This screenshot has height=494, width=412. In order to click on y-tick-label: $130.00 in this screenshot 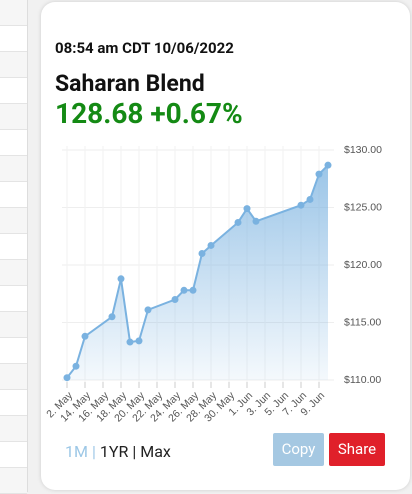, I will do `click(363, 150)`.